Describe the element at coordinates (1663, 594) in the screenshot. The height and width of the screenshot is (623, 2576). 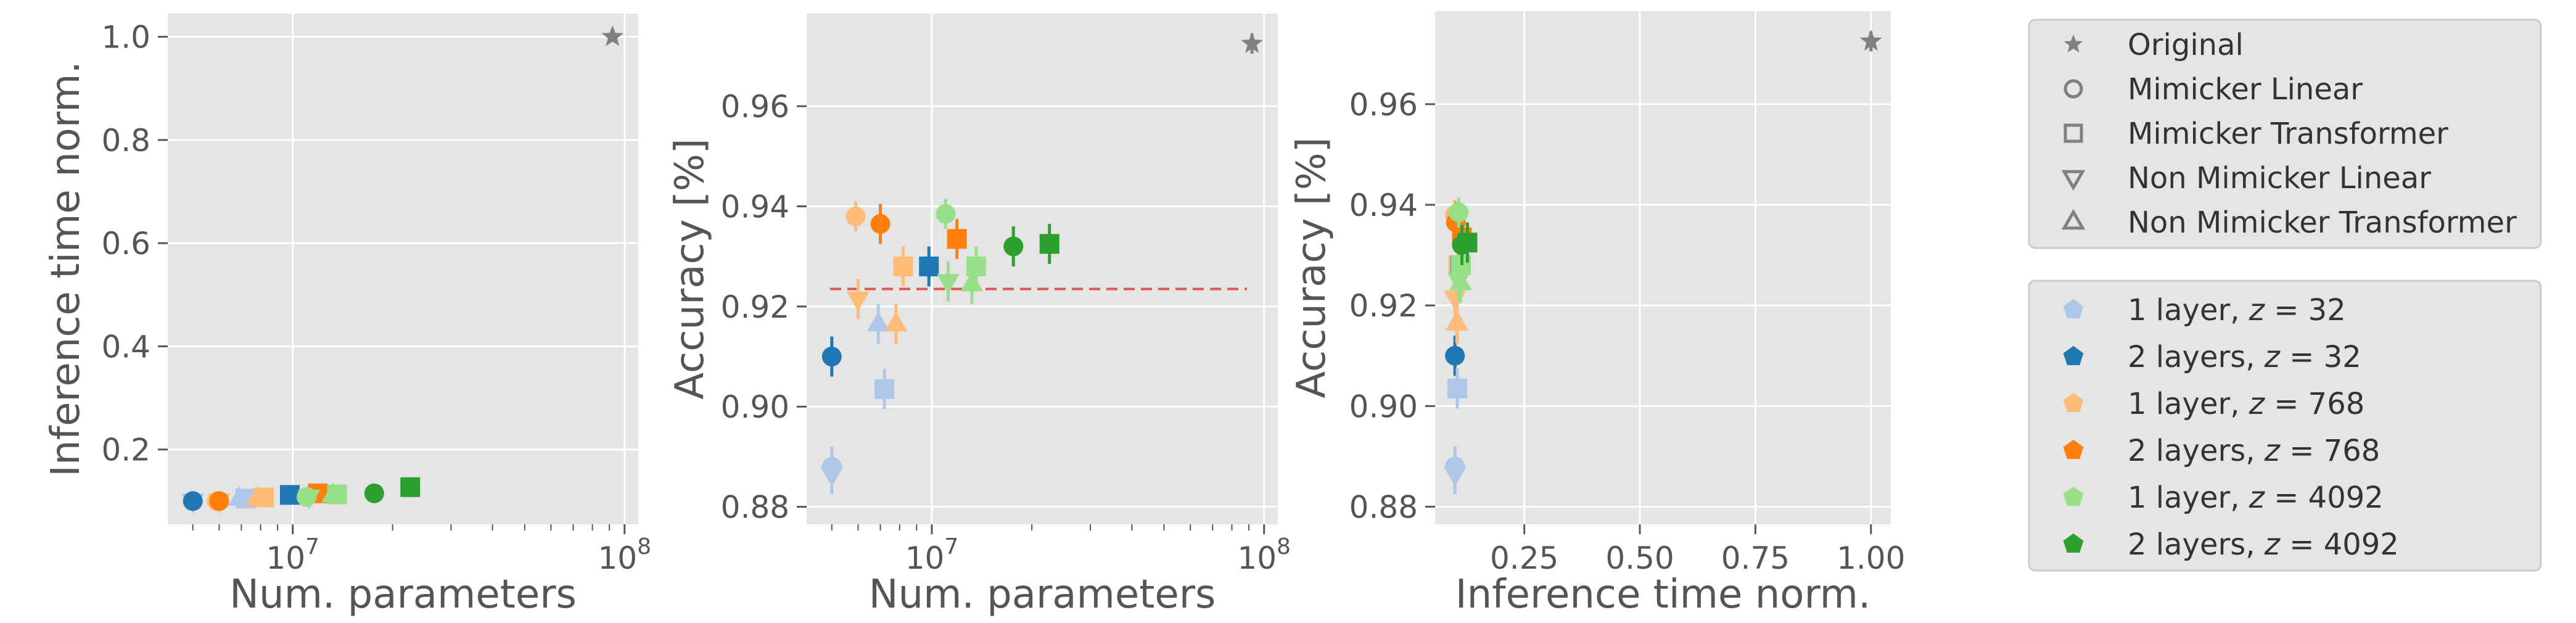
I see `x-axis-label: Inference time norm.` at that location.